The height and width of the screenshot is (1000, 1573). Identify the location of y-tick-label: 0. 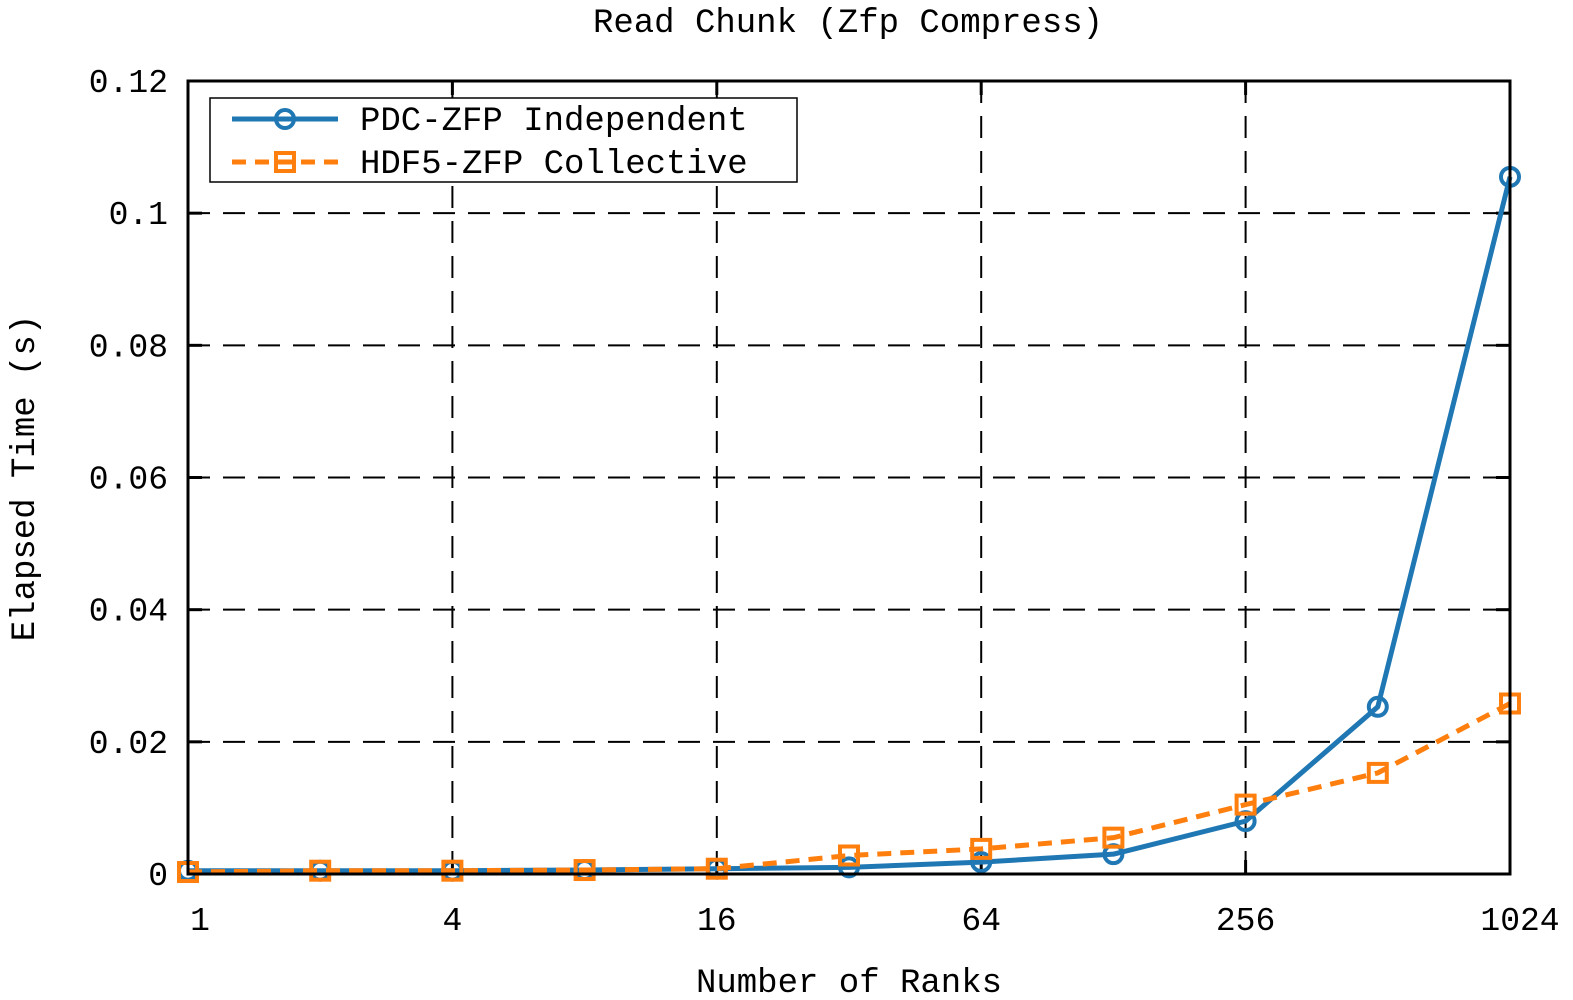
(158, 876).